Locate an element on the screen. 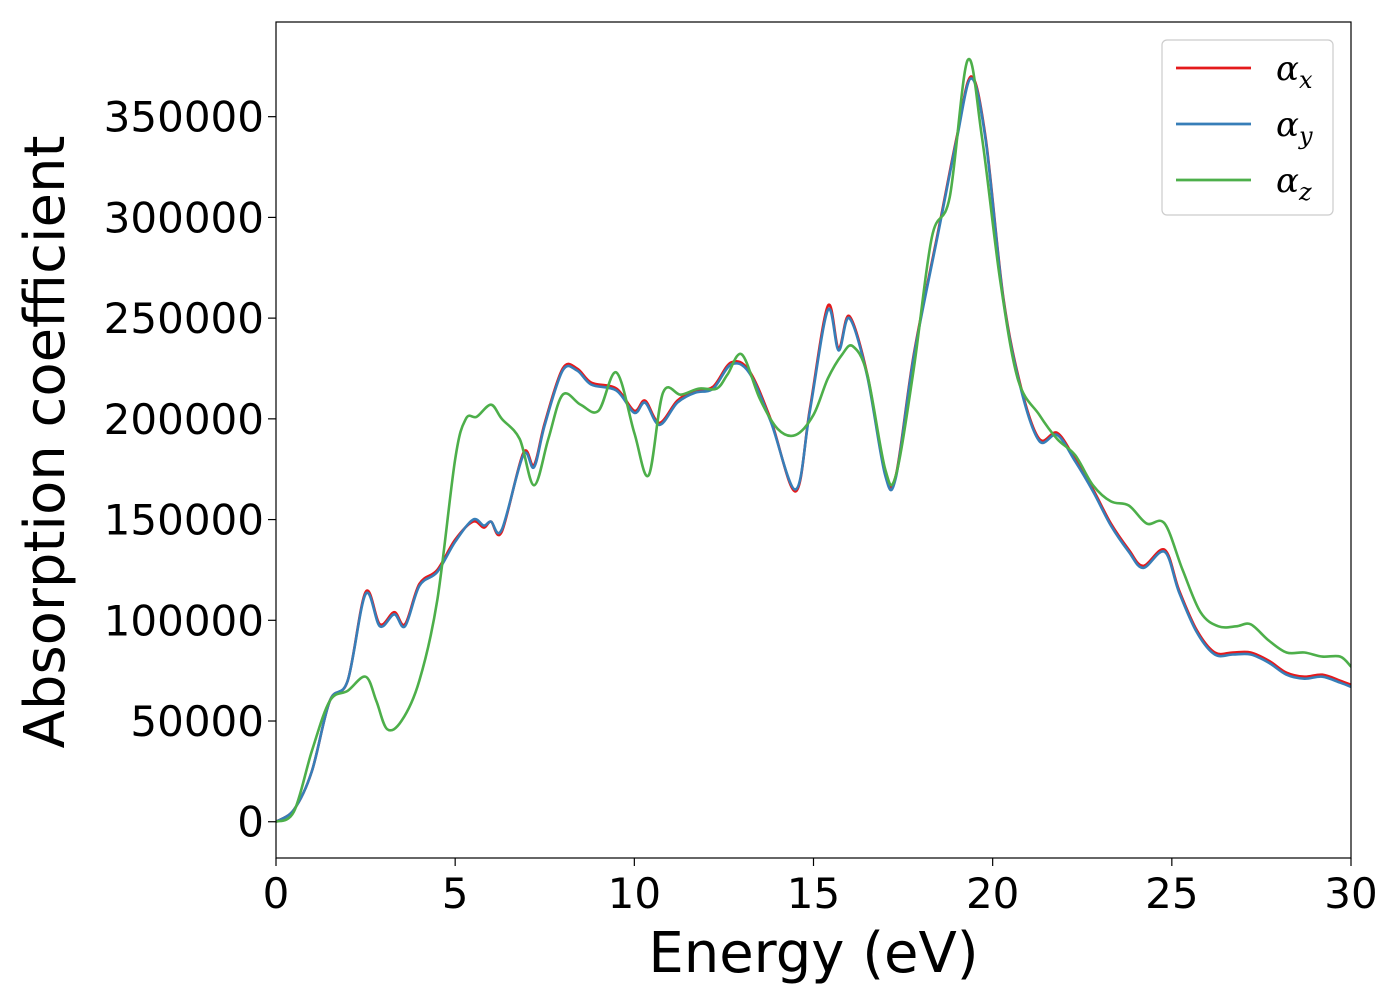 Image resolution: width=1400 pixels, height=1000 pixels. legend-label-alpha-x: αx is located at coordinates (1294, 71).